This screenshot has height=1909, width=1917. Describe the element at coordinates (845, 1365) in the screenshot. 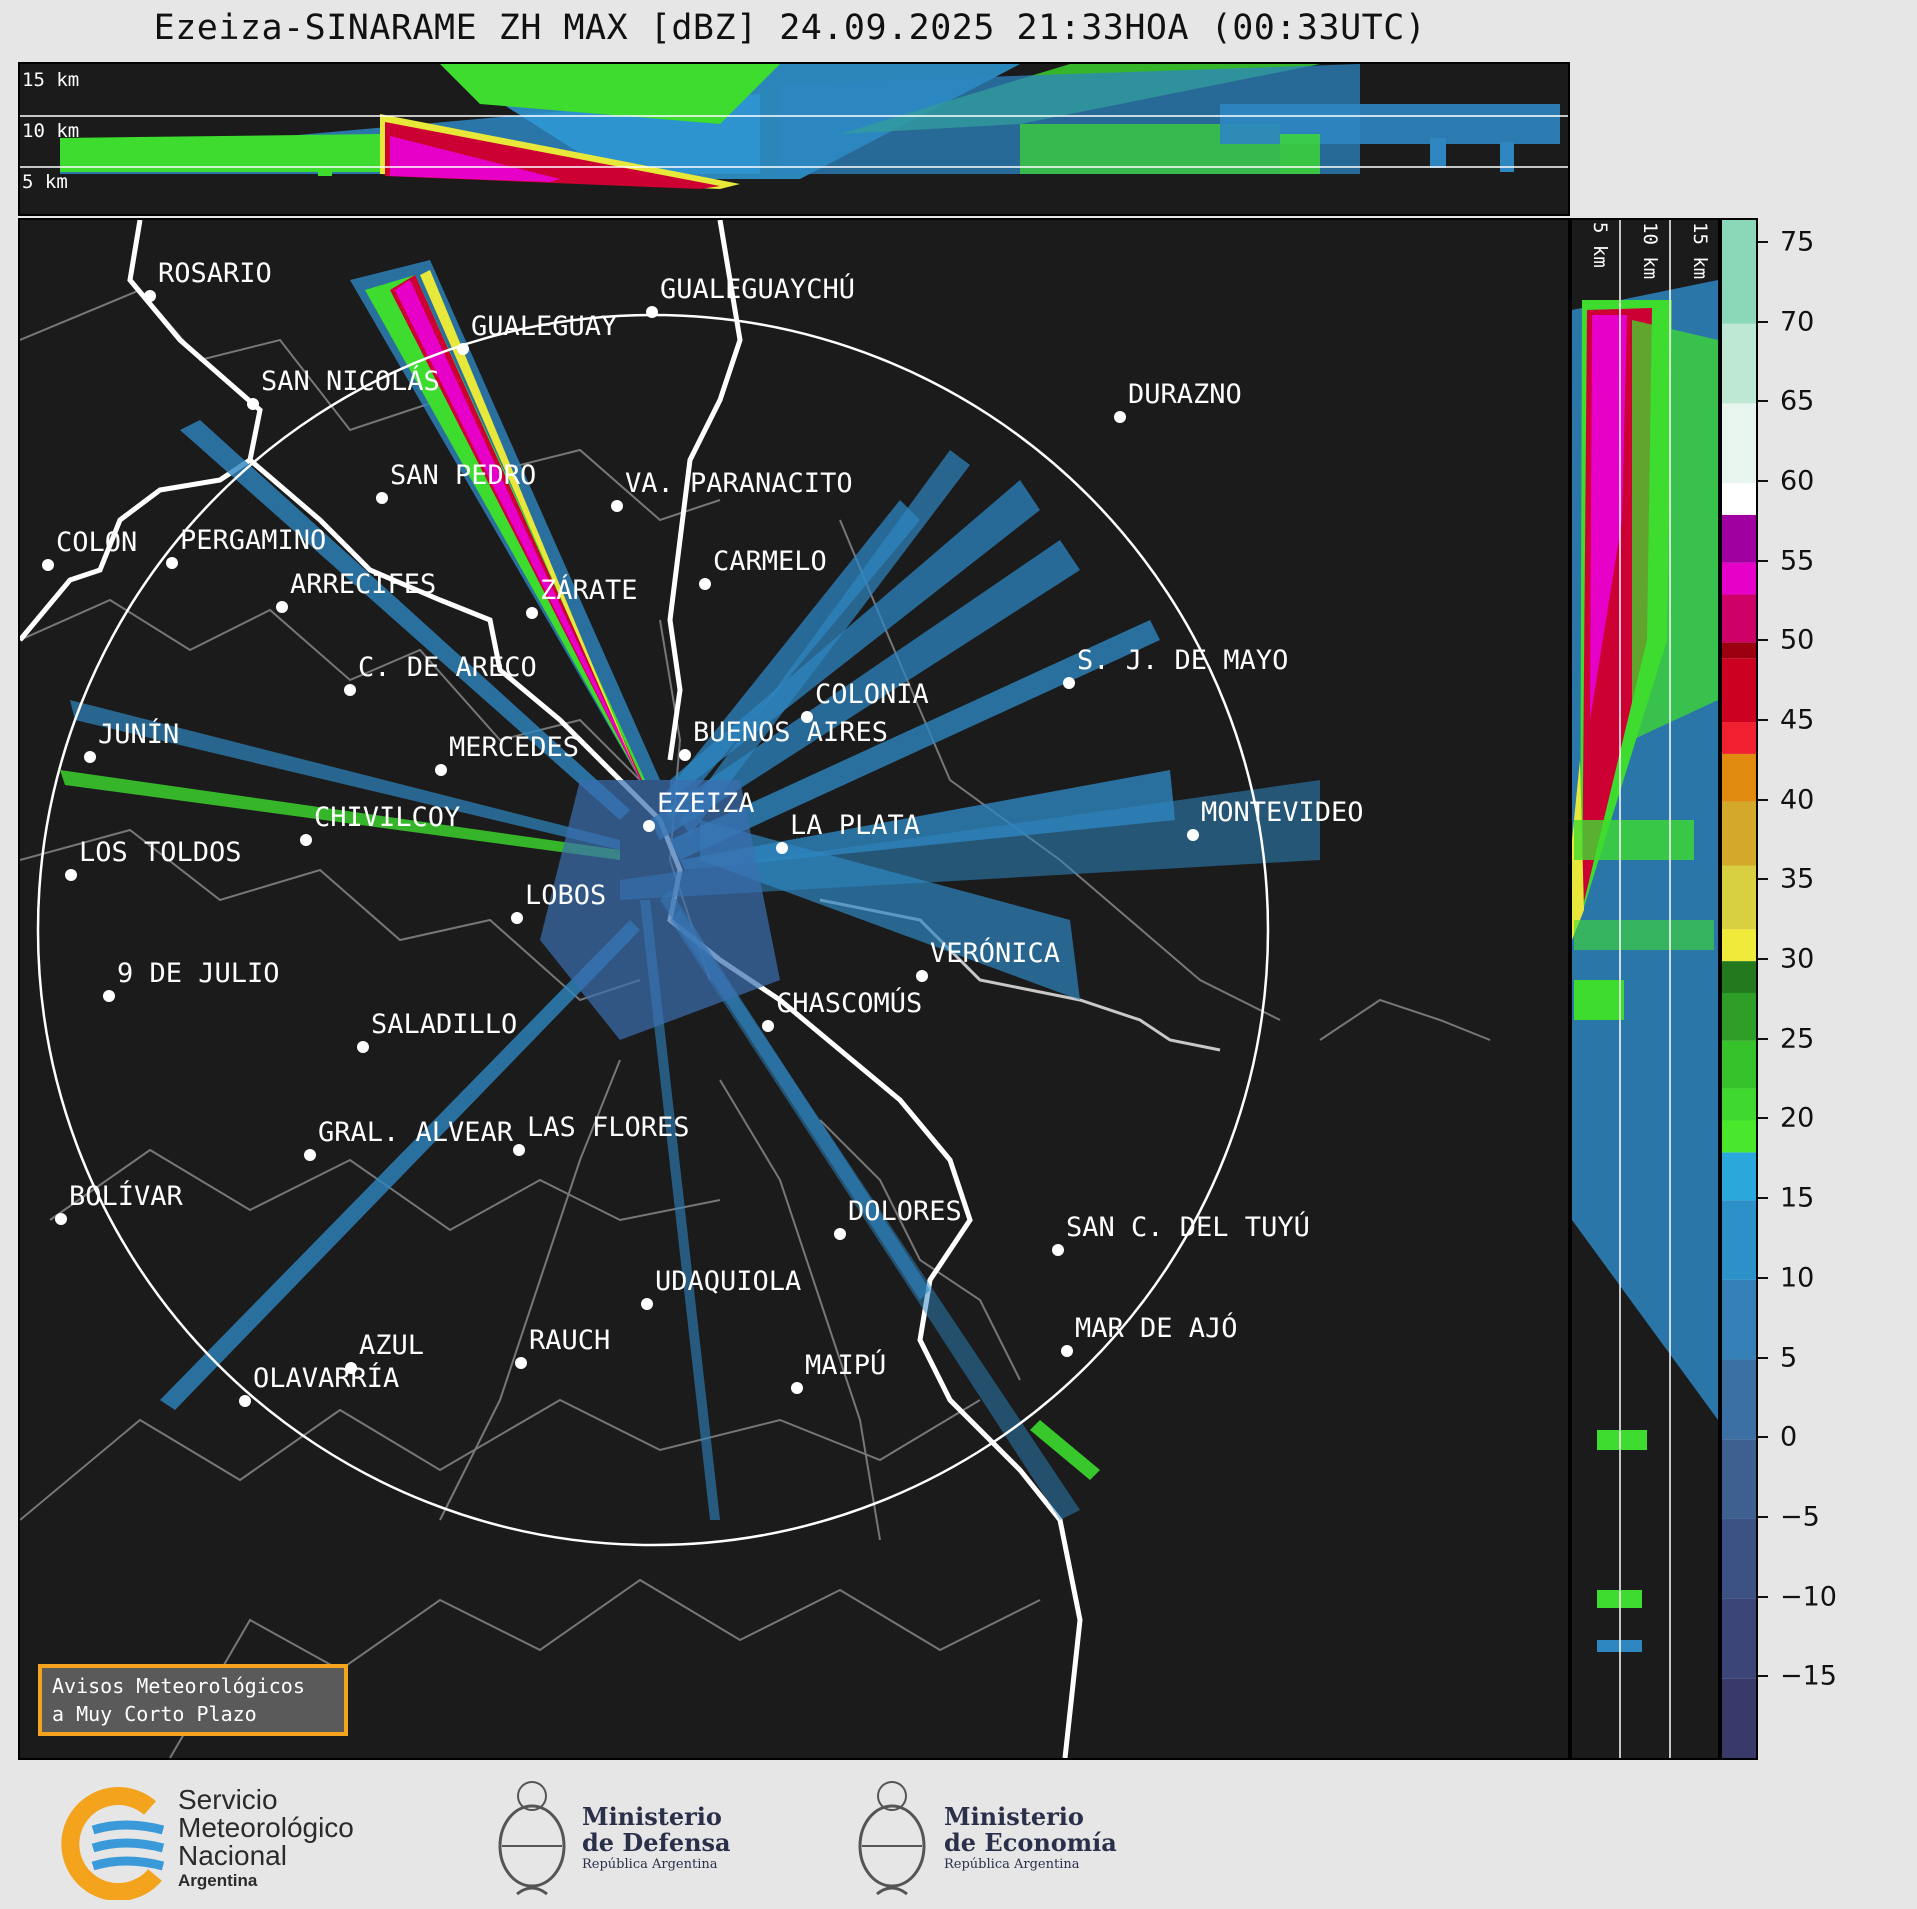

I see `city-label: MAIPÚ` at that location.